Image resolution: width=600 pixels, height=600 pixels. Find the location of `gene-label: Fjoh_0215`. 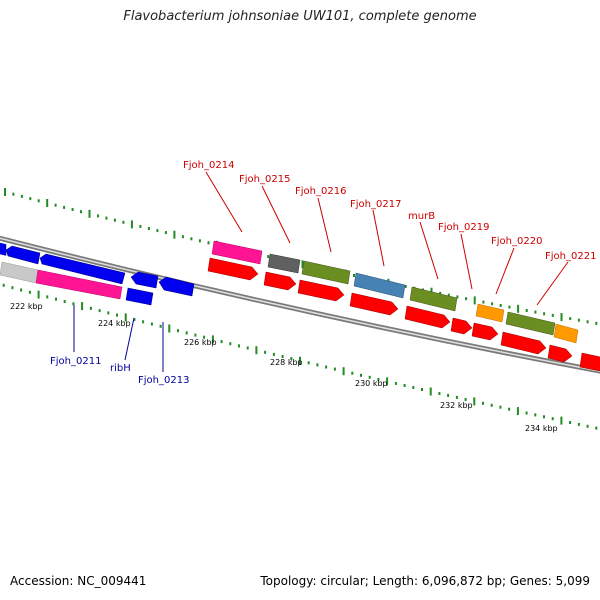

gene-label: Fjoh_0215 is located at coordinates (264, 179).